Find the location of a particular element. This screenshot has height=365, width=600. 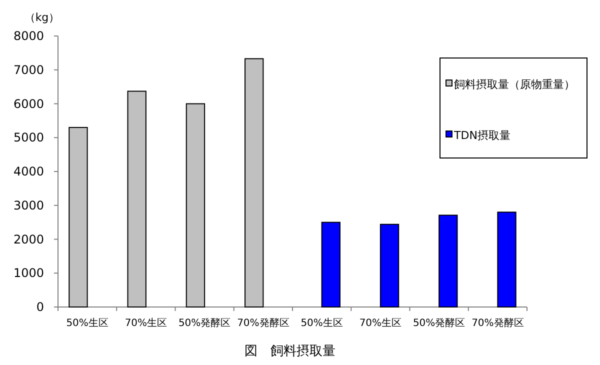

y-tick-label: 1000 is located at coordinates (28, 273).